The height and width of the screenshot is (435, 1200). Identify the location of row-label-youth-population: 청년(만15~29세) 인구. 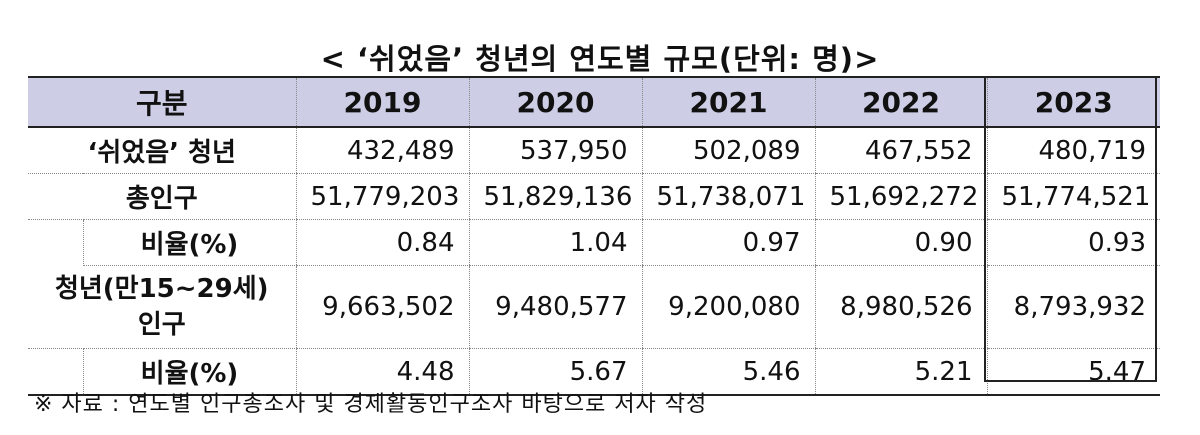
(162, 307).